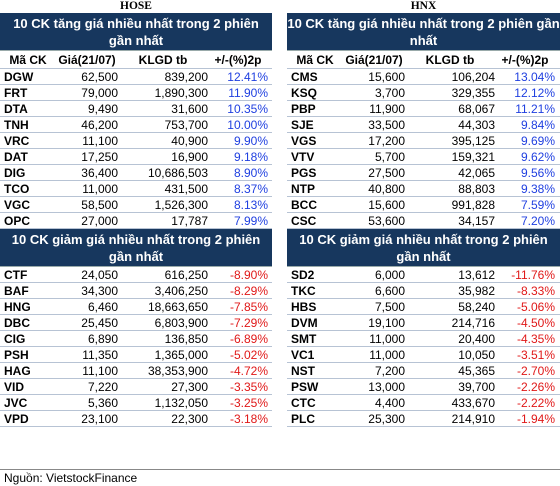  I want to click on cell-ticker: HBS, so click(304, 307).